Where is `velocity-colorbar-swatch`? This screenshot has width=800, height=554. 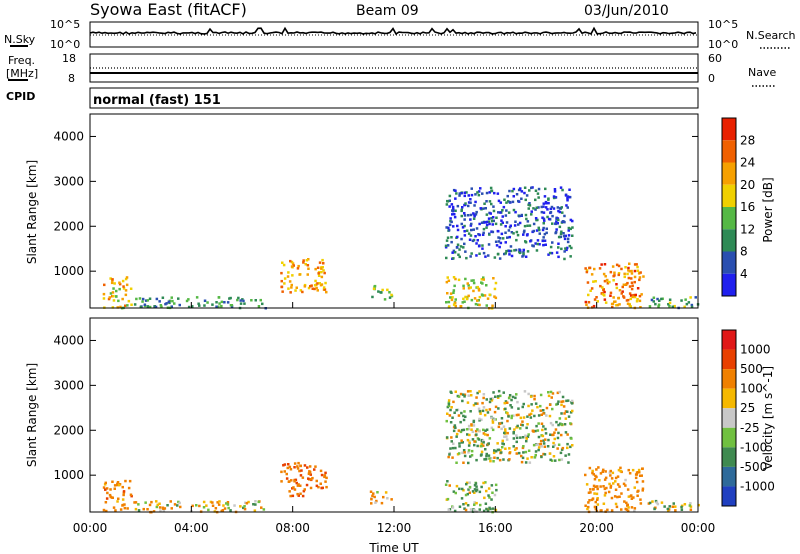 velocity-colorbar-swatch is located at coordinates (729, 457).